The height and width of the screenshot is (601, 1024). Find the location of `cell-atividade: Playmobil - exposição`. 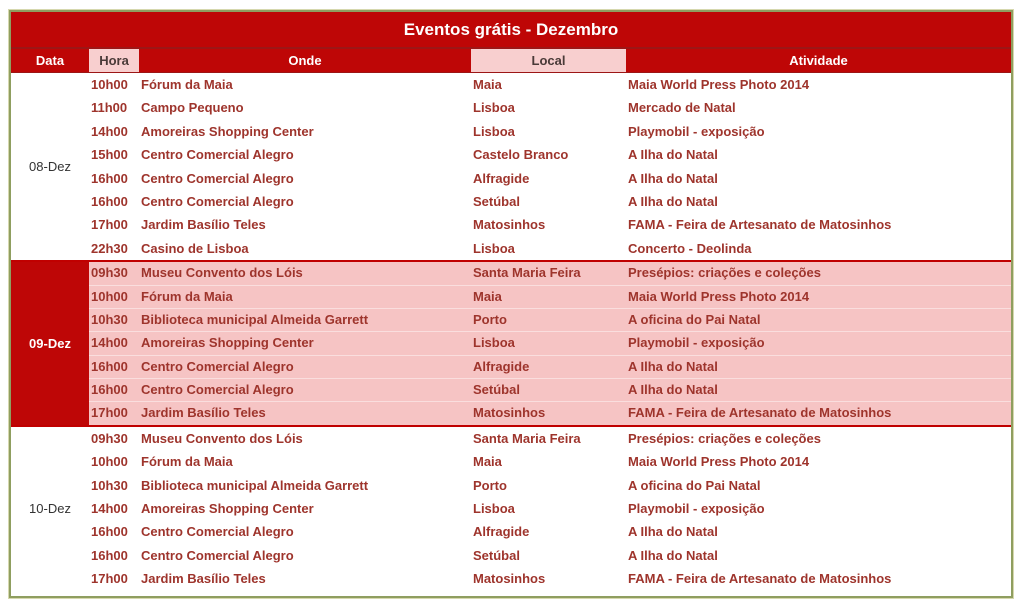

cell-atividade: Playmobil - exposição is located at coordinates (696, 131).